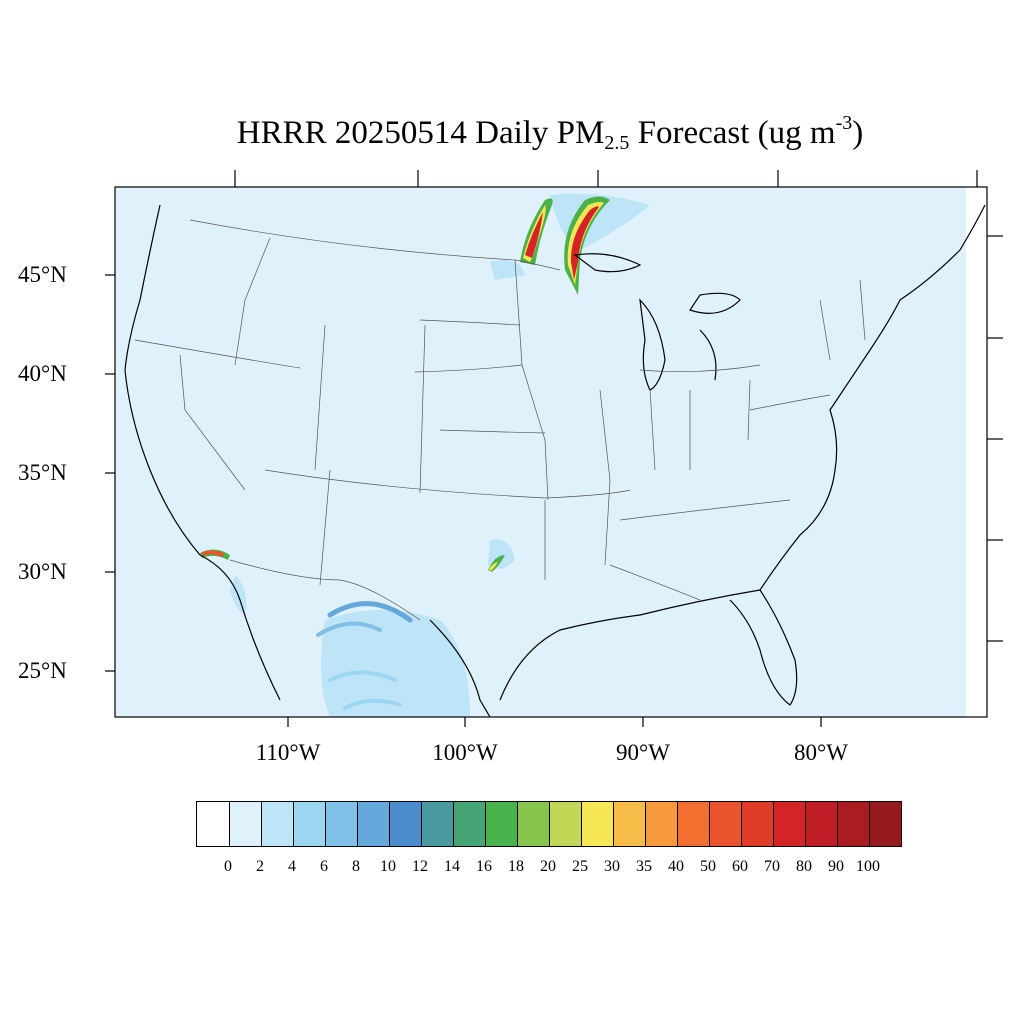 This screenshot has width=1024, height=1024. I want to click on colorbar-label: 80, so click(804, 866).